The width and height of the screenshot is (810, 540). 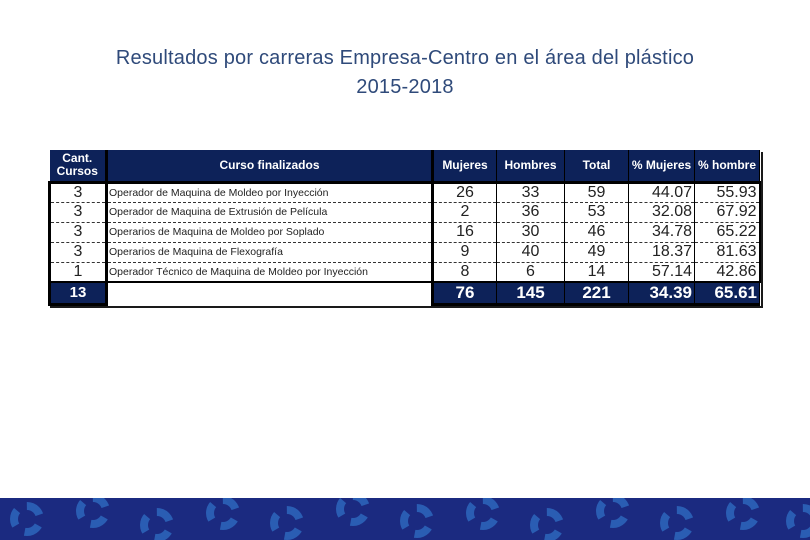 I want to click on cell-mujeres: 26, so click(x=464, y=192).